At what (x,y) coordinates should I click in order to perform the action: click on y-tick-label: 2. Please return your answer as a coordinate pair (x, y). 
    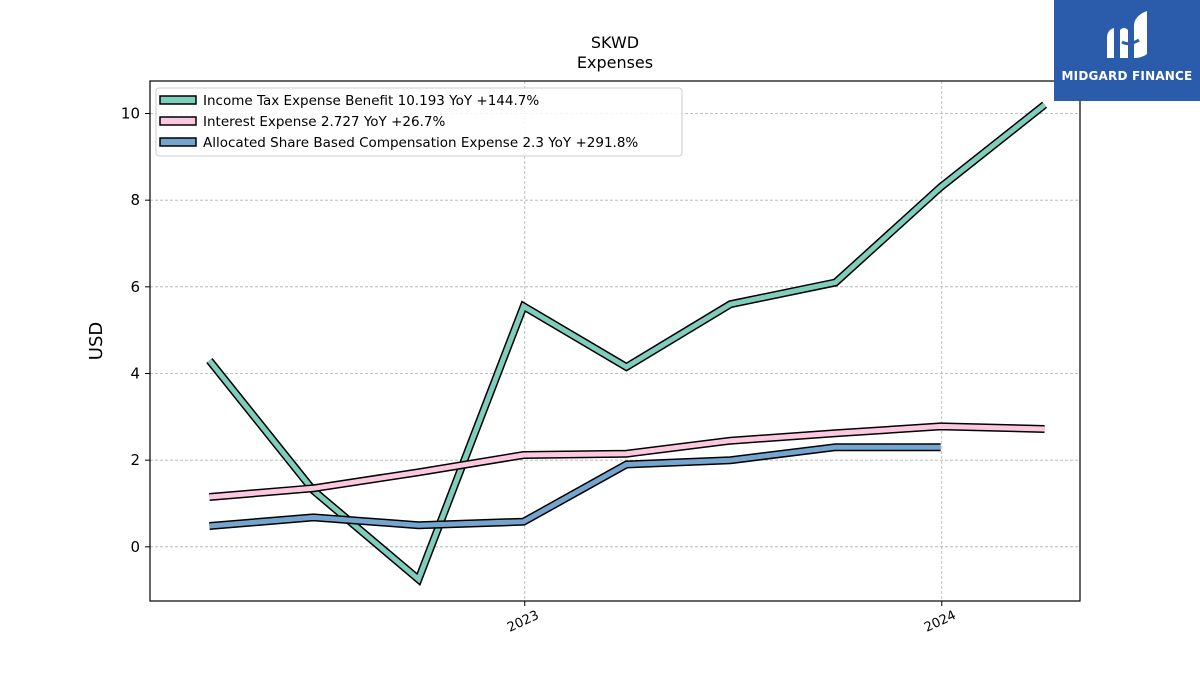
    Looking at the image, I should click on (135, 460).